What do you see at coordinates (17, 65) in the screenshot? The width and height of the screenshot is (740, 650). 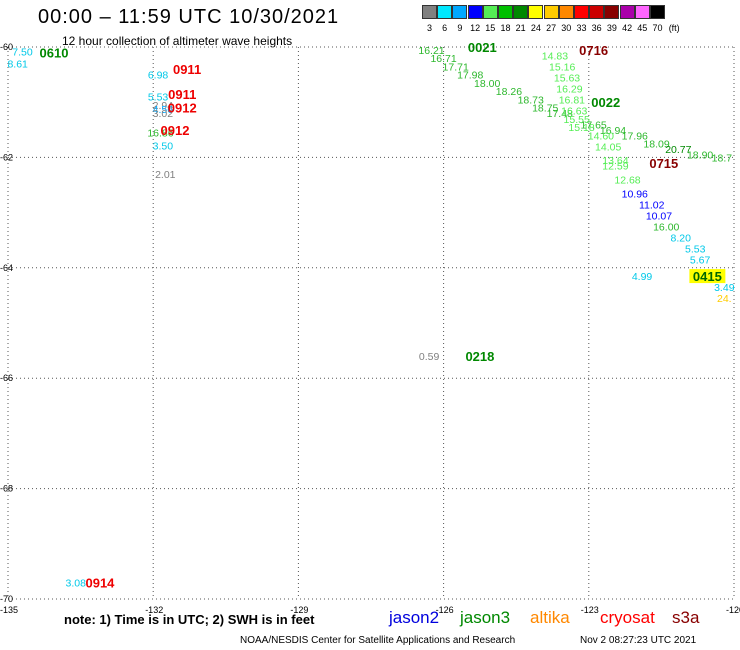 I see `swh-value: 8.61` at bounding box center [17, 65].